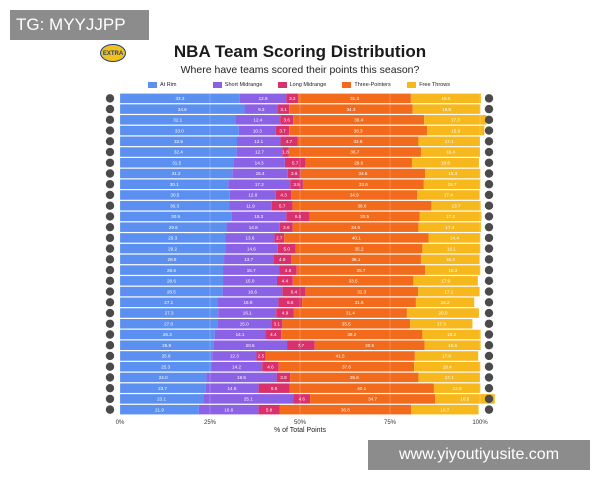 Image resolution: width=600 pixels, height=480 pixels. Describe the element at coordinates (364, 216) in the screenshot. I see `bar-value-label: 30.5` at that location.